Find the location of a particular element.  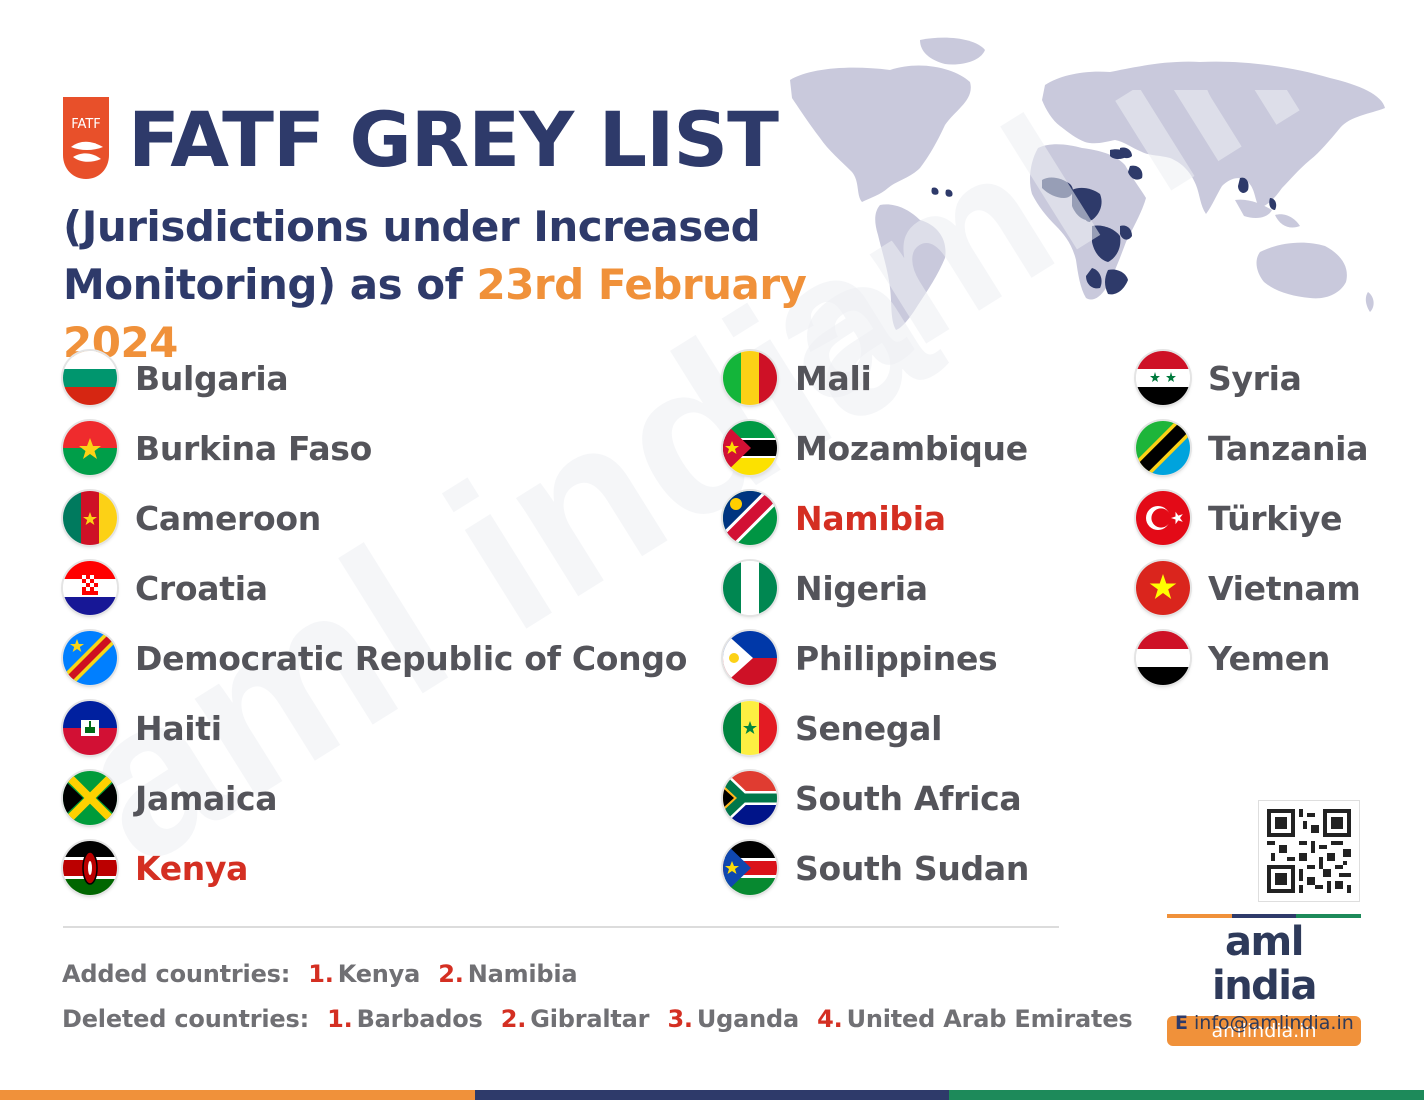

country-item: Syria is located at coordinates (1219, 378).